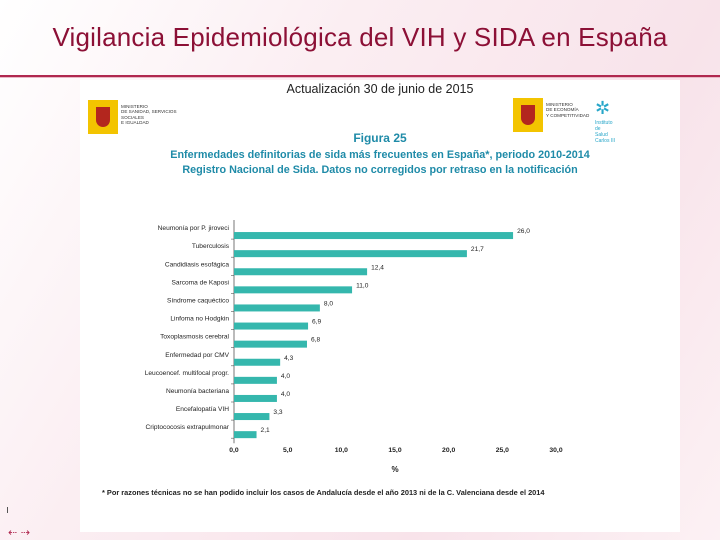  What do you see at coordinates (13, 532) in the screenshot?
I see `prev-slide-icon: ⇠` at bounding box center [13, 532].